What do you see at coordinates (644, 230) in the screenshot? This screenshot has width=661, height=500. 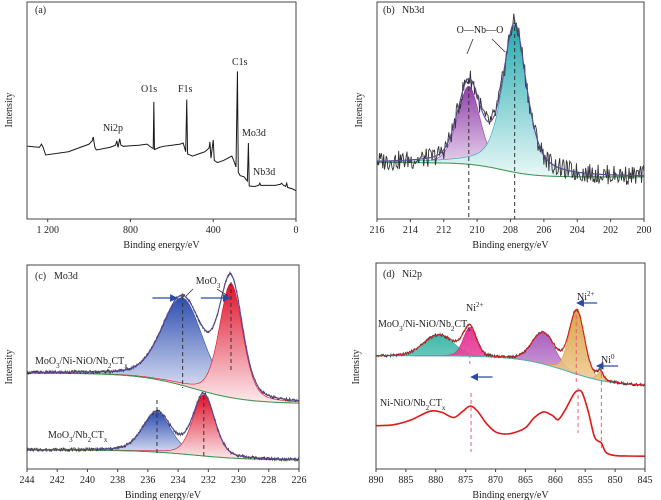 I see `x-tick-label: 200` at bounding box center [644, 230].